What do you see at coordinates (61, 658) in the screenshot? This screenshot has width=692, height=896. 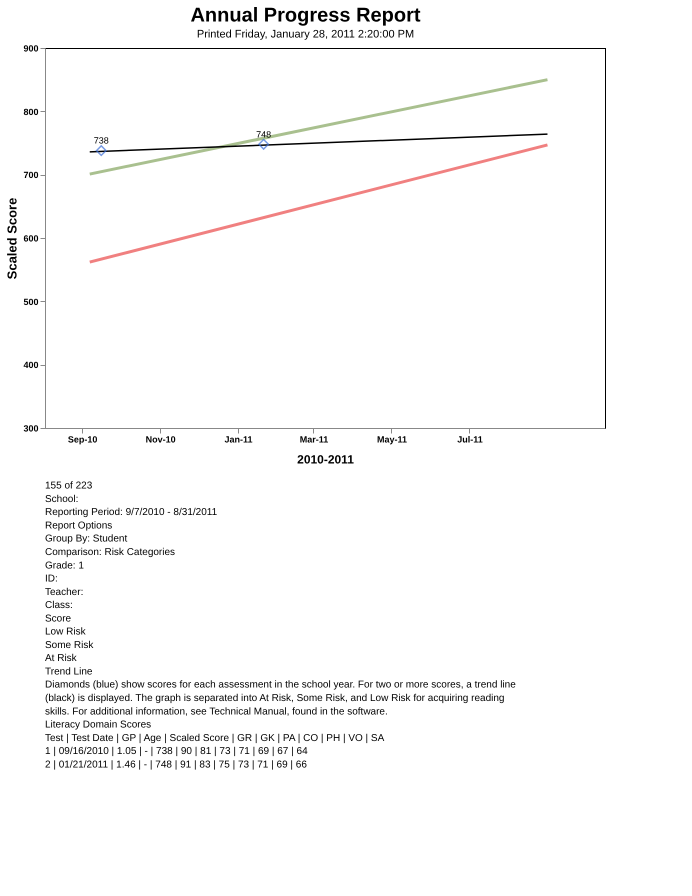 I see `text: At Risk` at bounding box center [61, 658].